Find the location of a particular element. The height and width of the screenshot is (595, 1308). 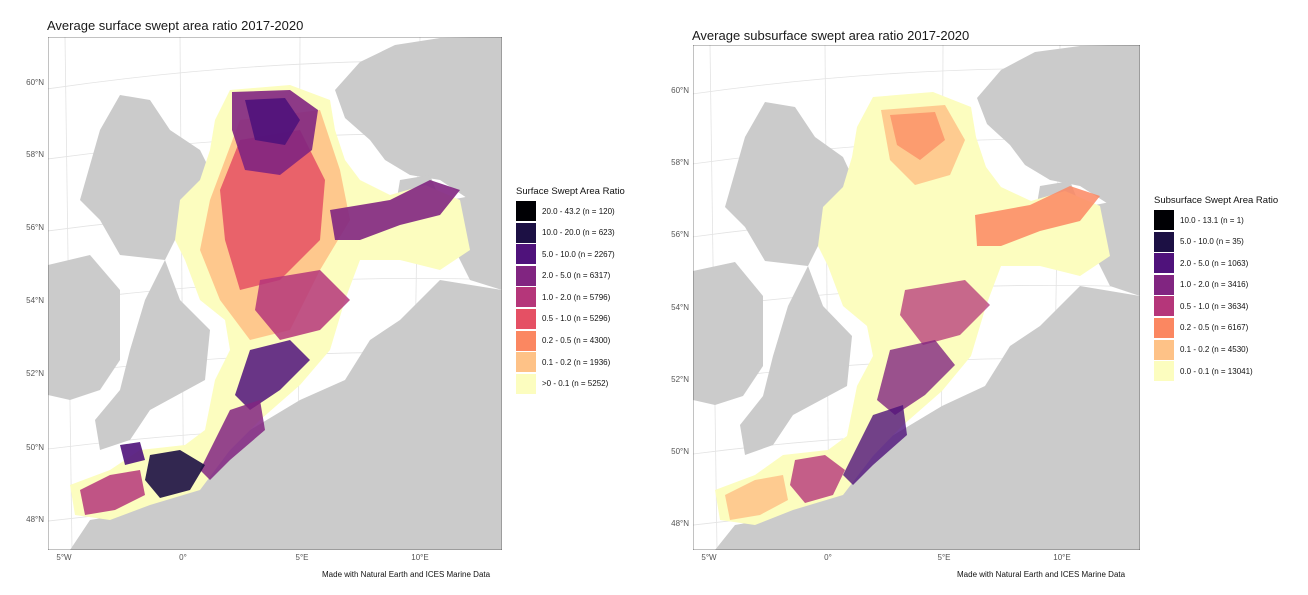

legend-item: 2.0 - 5.0 (n = 1063) is located at coordinates (1216, 263).